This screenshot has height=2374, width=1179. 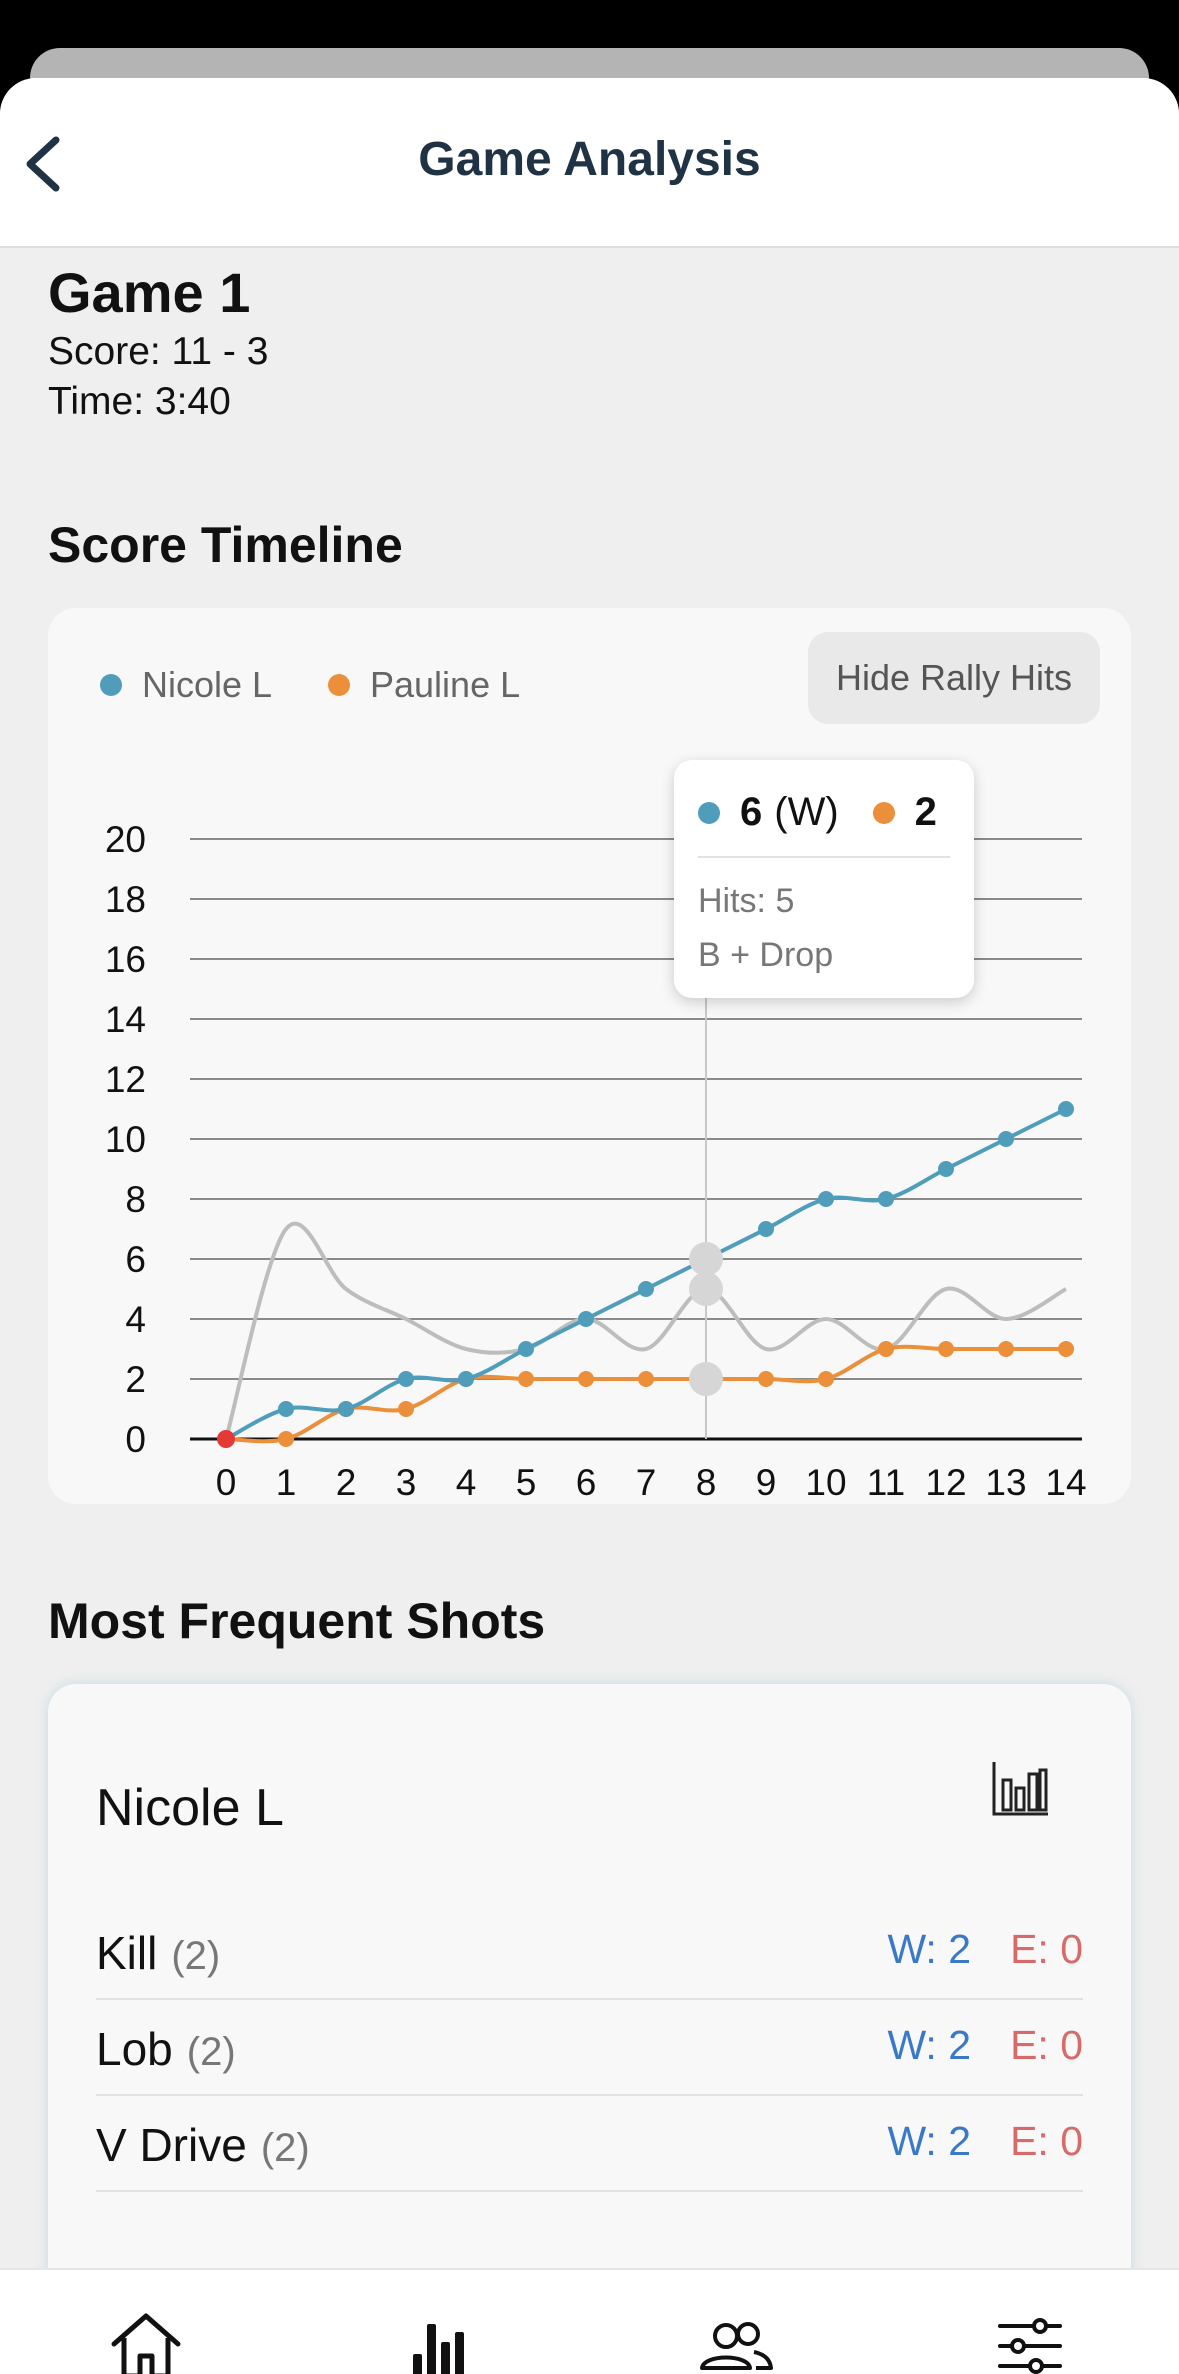 I want to click on shot-name: V Drive, so click(x=171, y=2145).